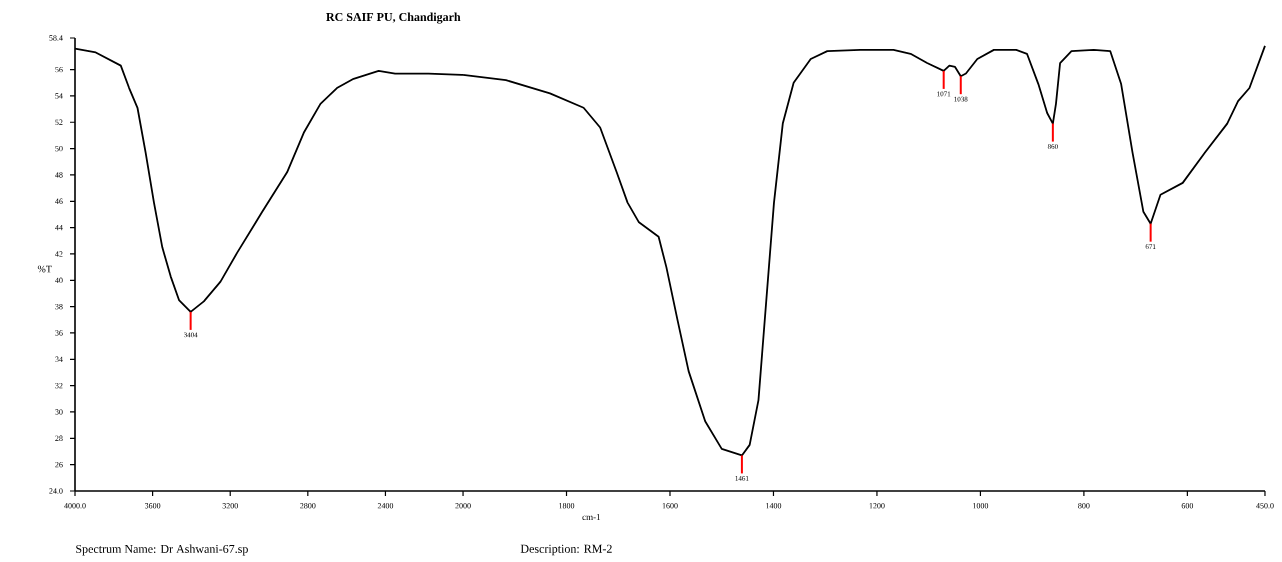  What do you see at coordinates (152, 506) in the screenshot?
I see `x-tick-label: 3600` at bounding box center [152, 506].